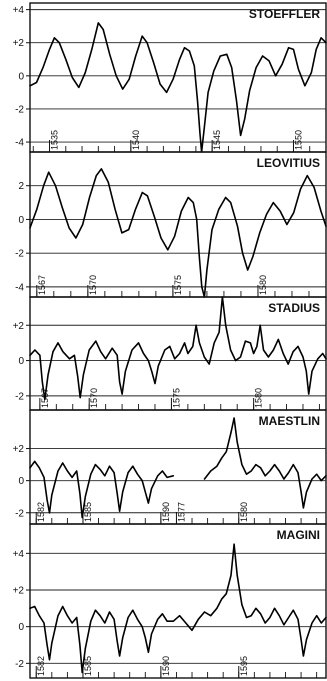  I want to click on x-tick-label: 1550, so click(298, 140).